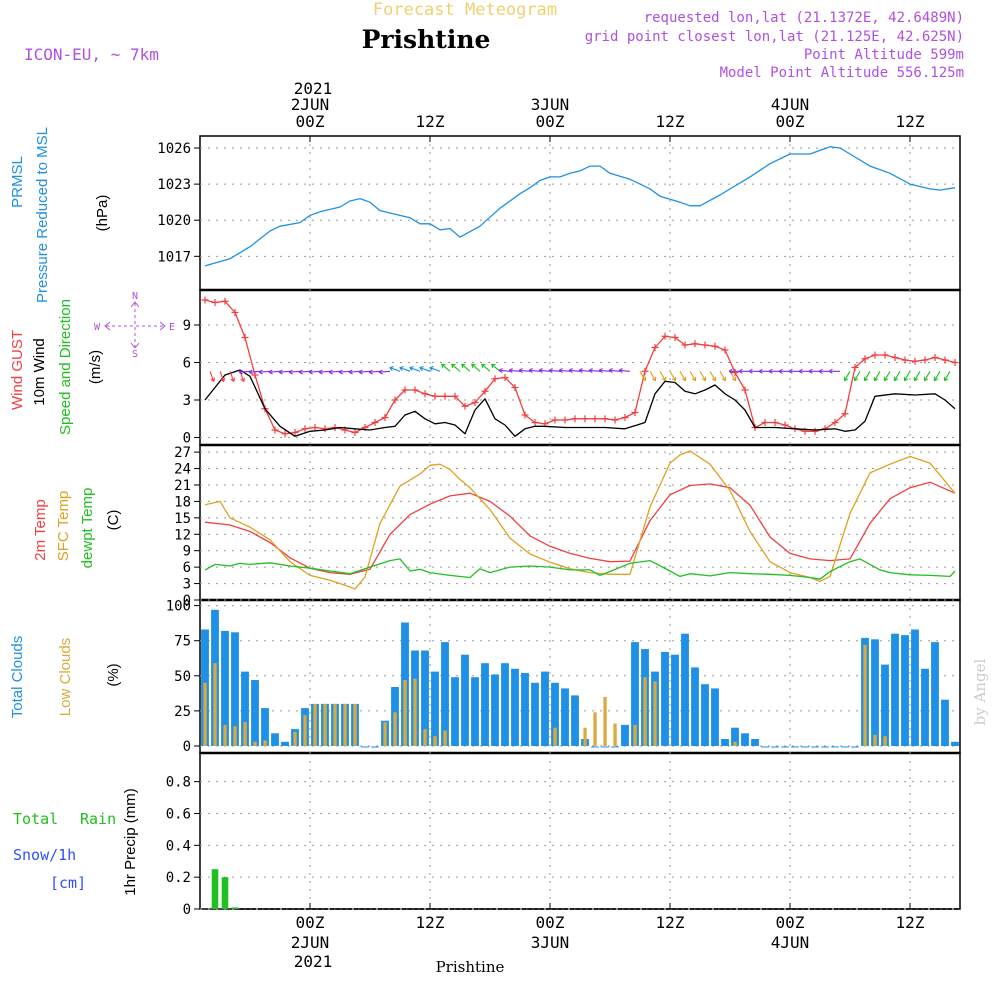 This screenshot has width=1000, height=1000. What do you see at coordinates (310, 121) in the screenshot?
I see `top-time-tick-label: 00Z` at bounding box center [310, 121].